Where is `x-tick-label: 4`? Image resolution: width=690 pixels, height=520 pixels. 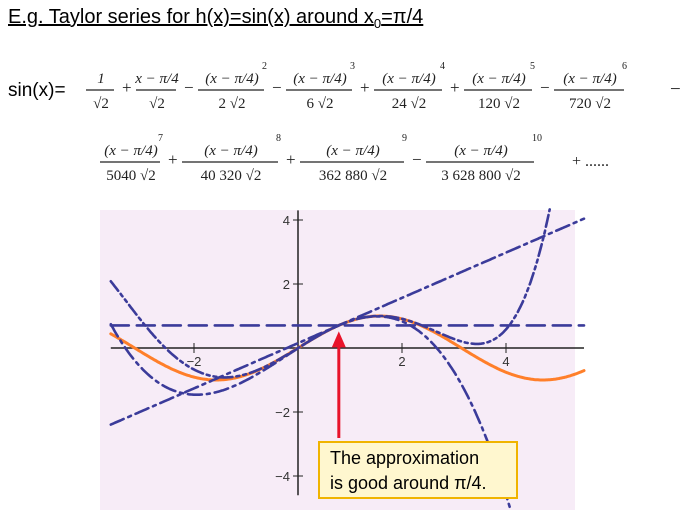 x-tick-label: 4 is located at coordinates (505, 361).